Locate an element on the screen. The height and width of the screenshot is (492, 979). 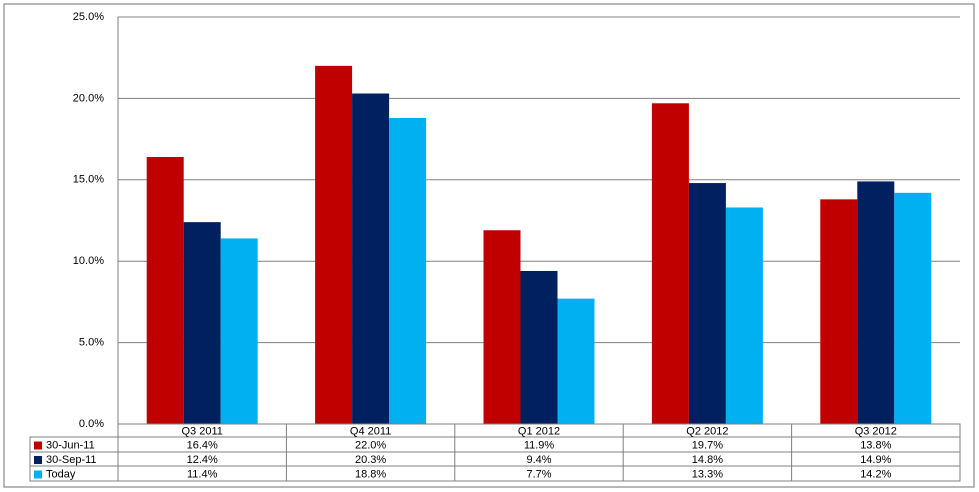
data-table-value: 11.9% is located at coordinates (539, 445).